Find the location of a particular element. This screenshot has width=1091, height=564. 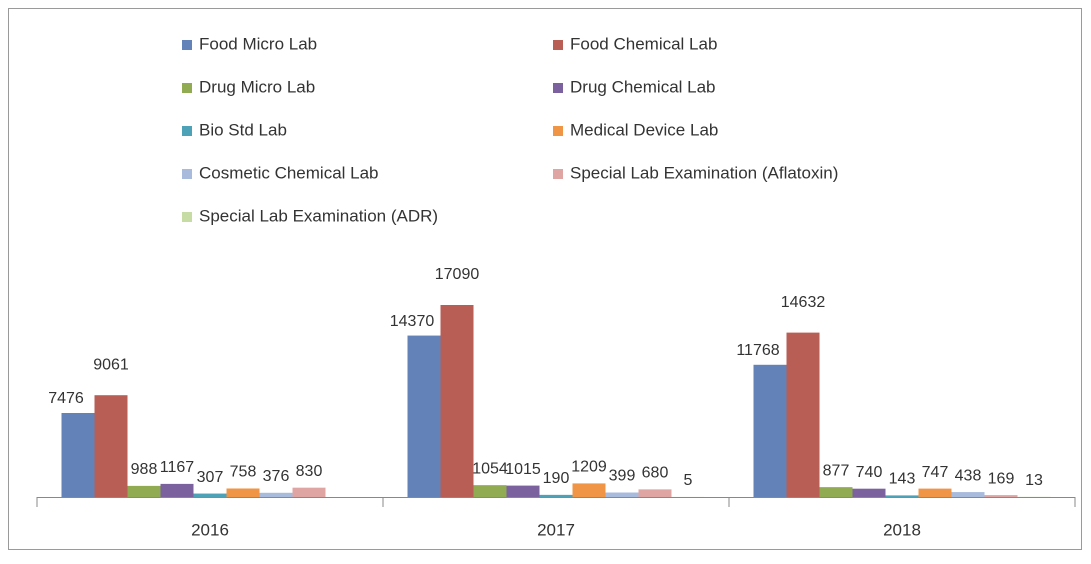

data-label: 988 is located at coordinates (144, 469).